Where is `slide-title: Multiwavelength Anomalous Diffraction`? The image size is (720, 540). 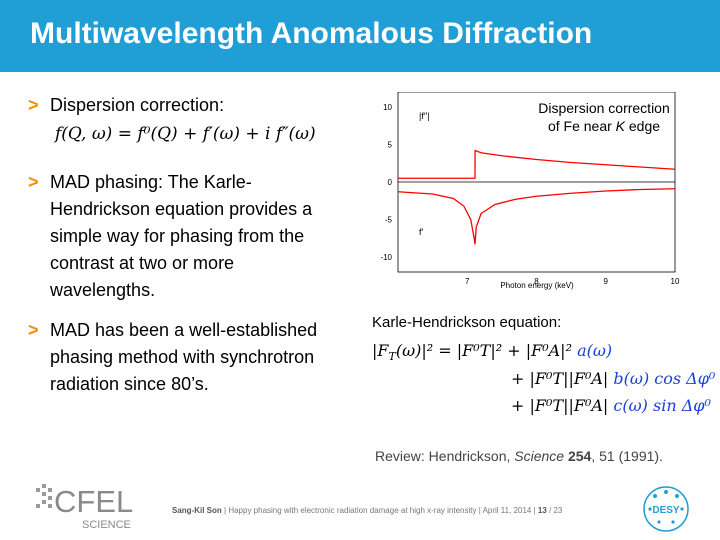 slide-title: Multiwavelength Anomalous Diffraction is located at coordinates (311, 33).